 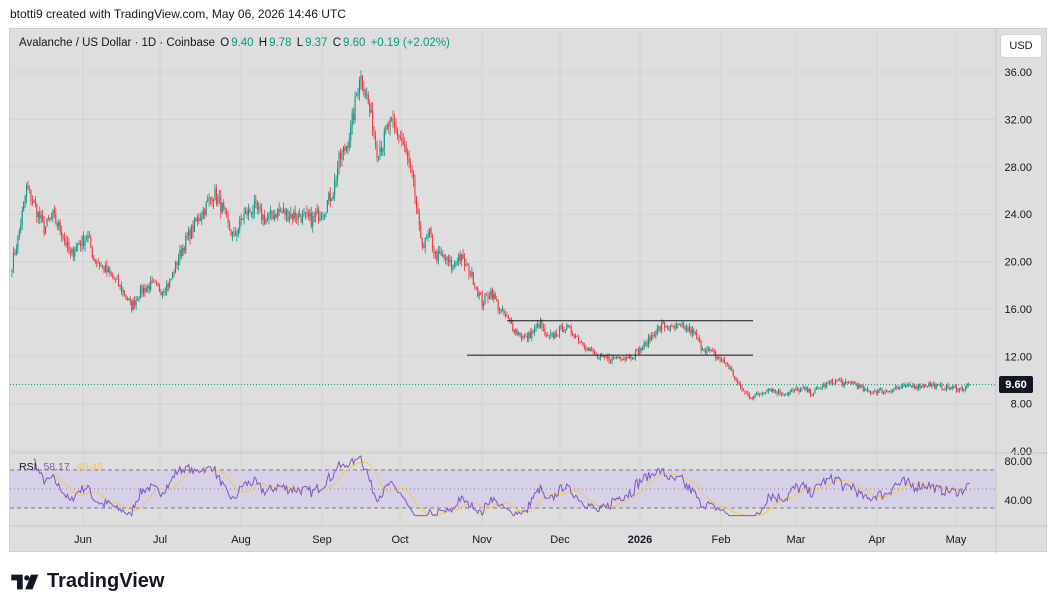 I want to click on time-tick-label: Jun, so click(x=83, y=540).